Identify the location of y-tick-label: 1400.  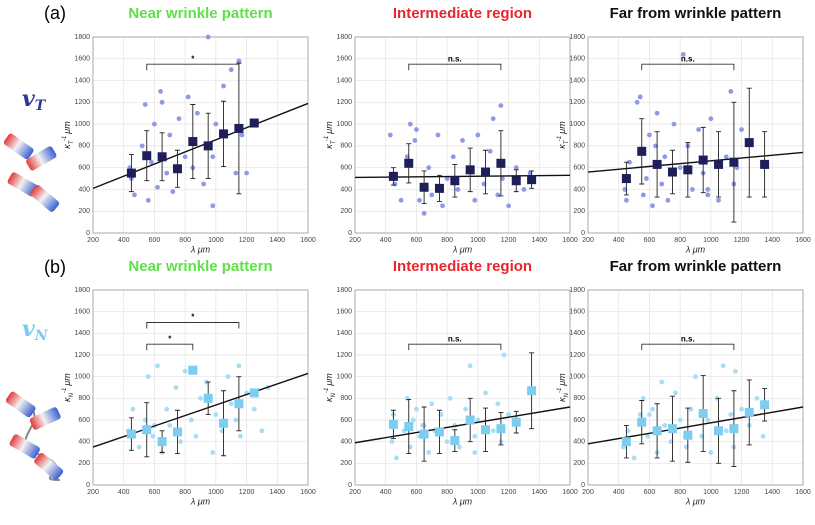
(82, 333).